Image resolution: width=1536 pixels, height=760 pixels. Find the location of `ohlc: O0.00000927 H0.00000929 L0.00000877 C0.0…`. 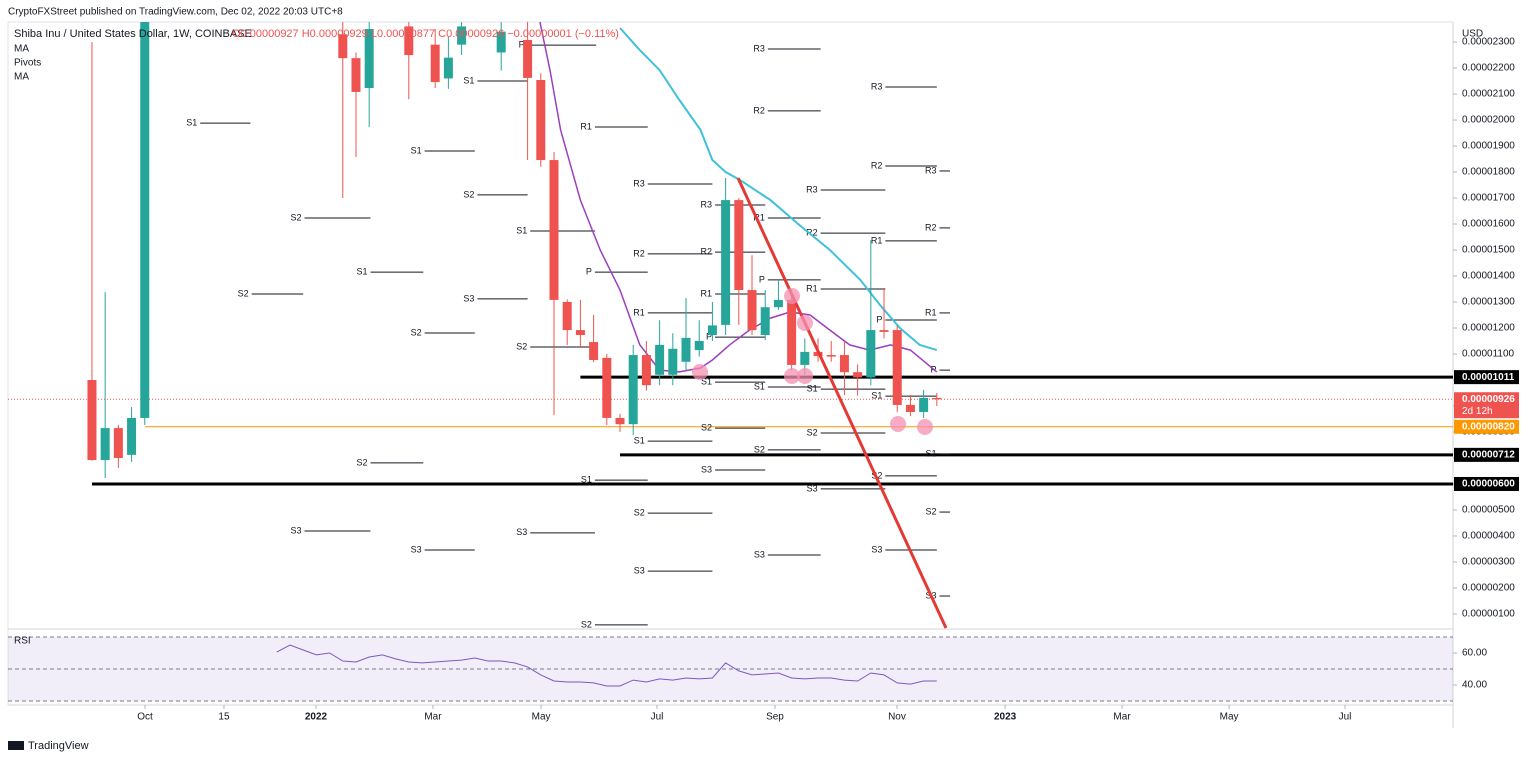

ohlc: O0.00000927 H0.00000929 L0.00000877 C0.0… is located at coordinates (425, 34).